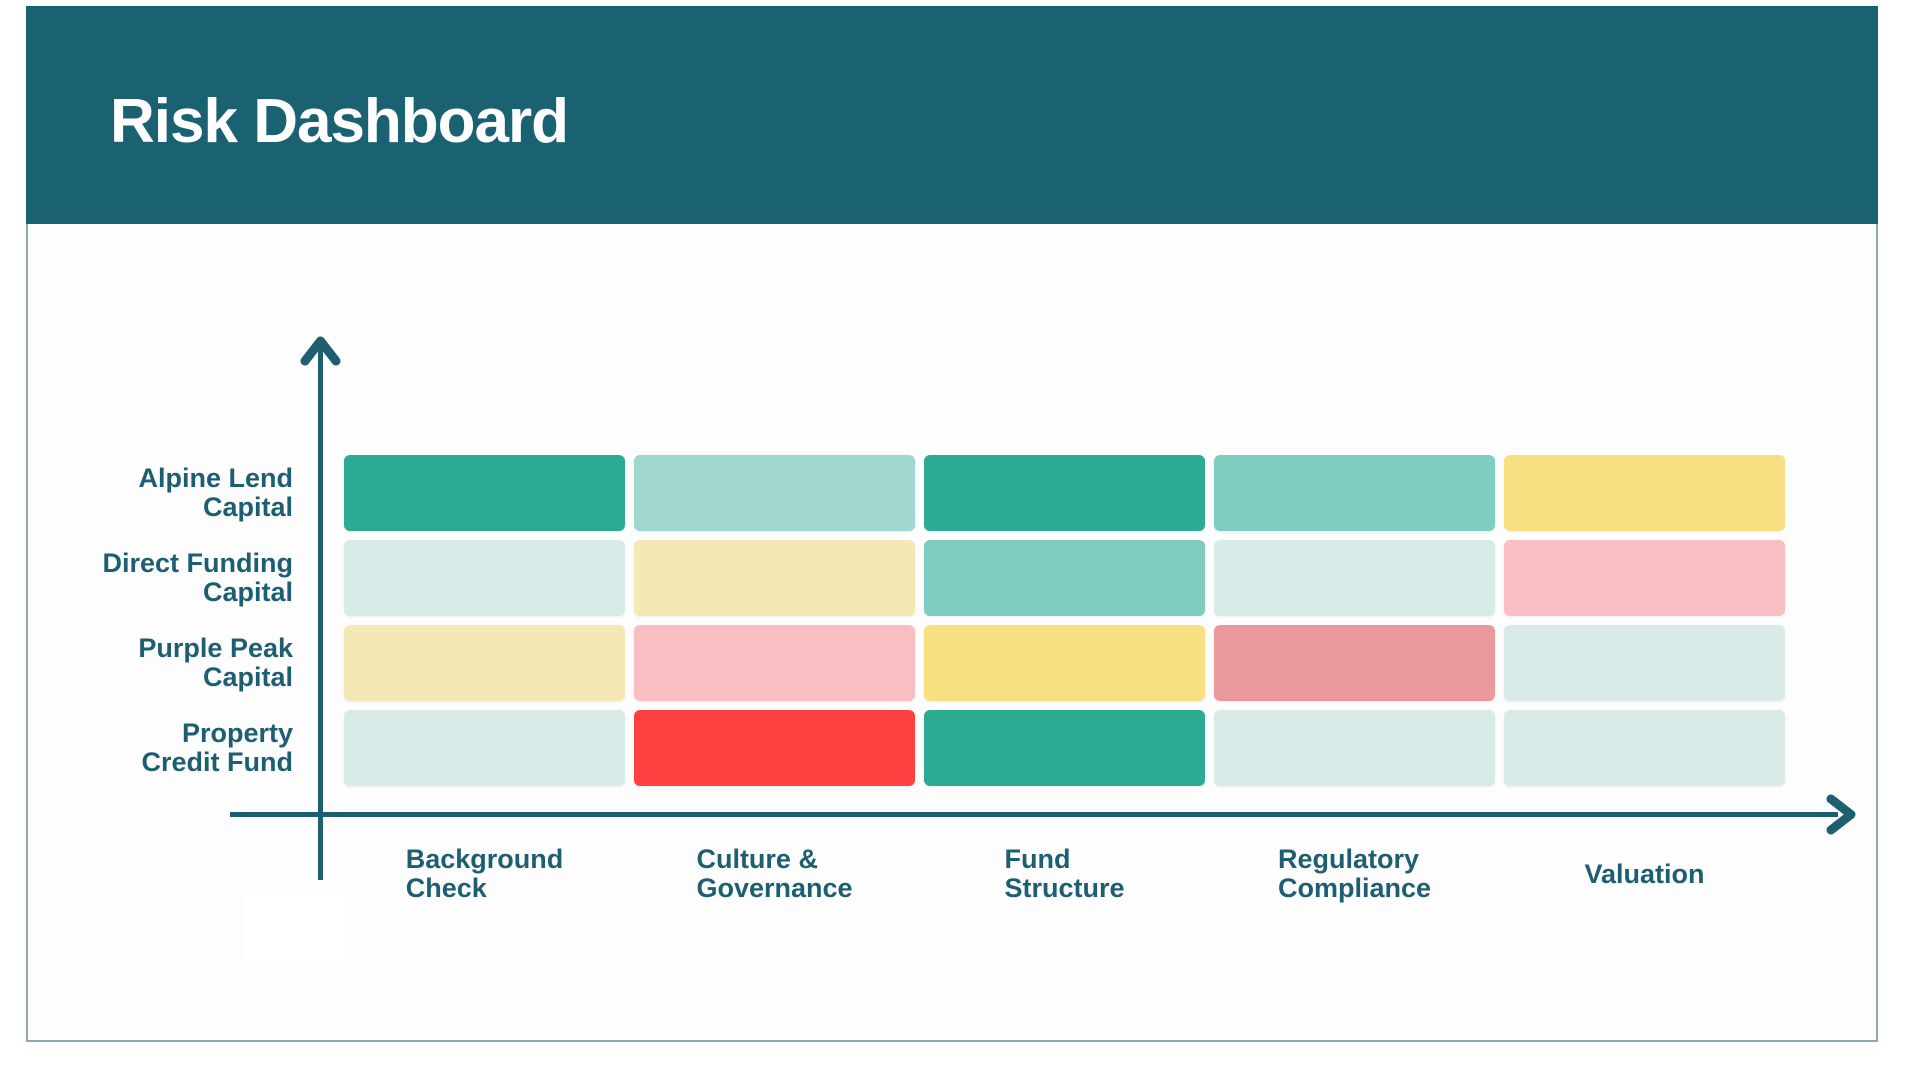  What do you see at coordinates (484, 578) in the screenshot?
I see `heatmap-cell-direct-funding-capital-background-check` at bounding box center [484, 578].